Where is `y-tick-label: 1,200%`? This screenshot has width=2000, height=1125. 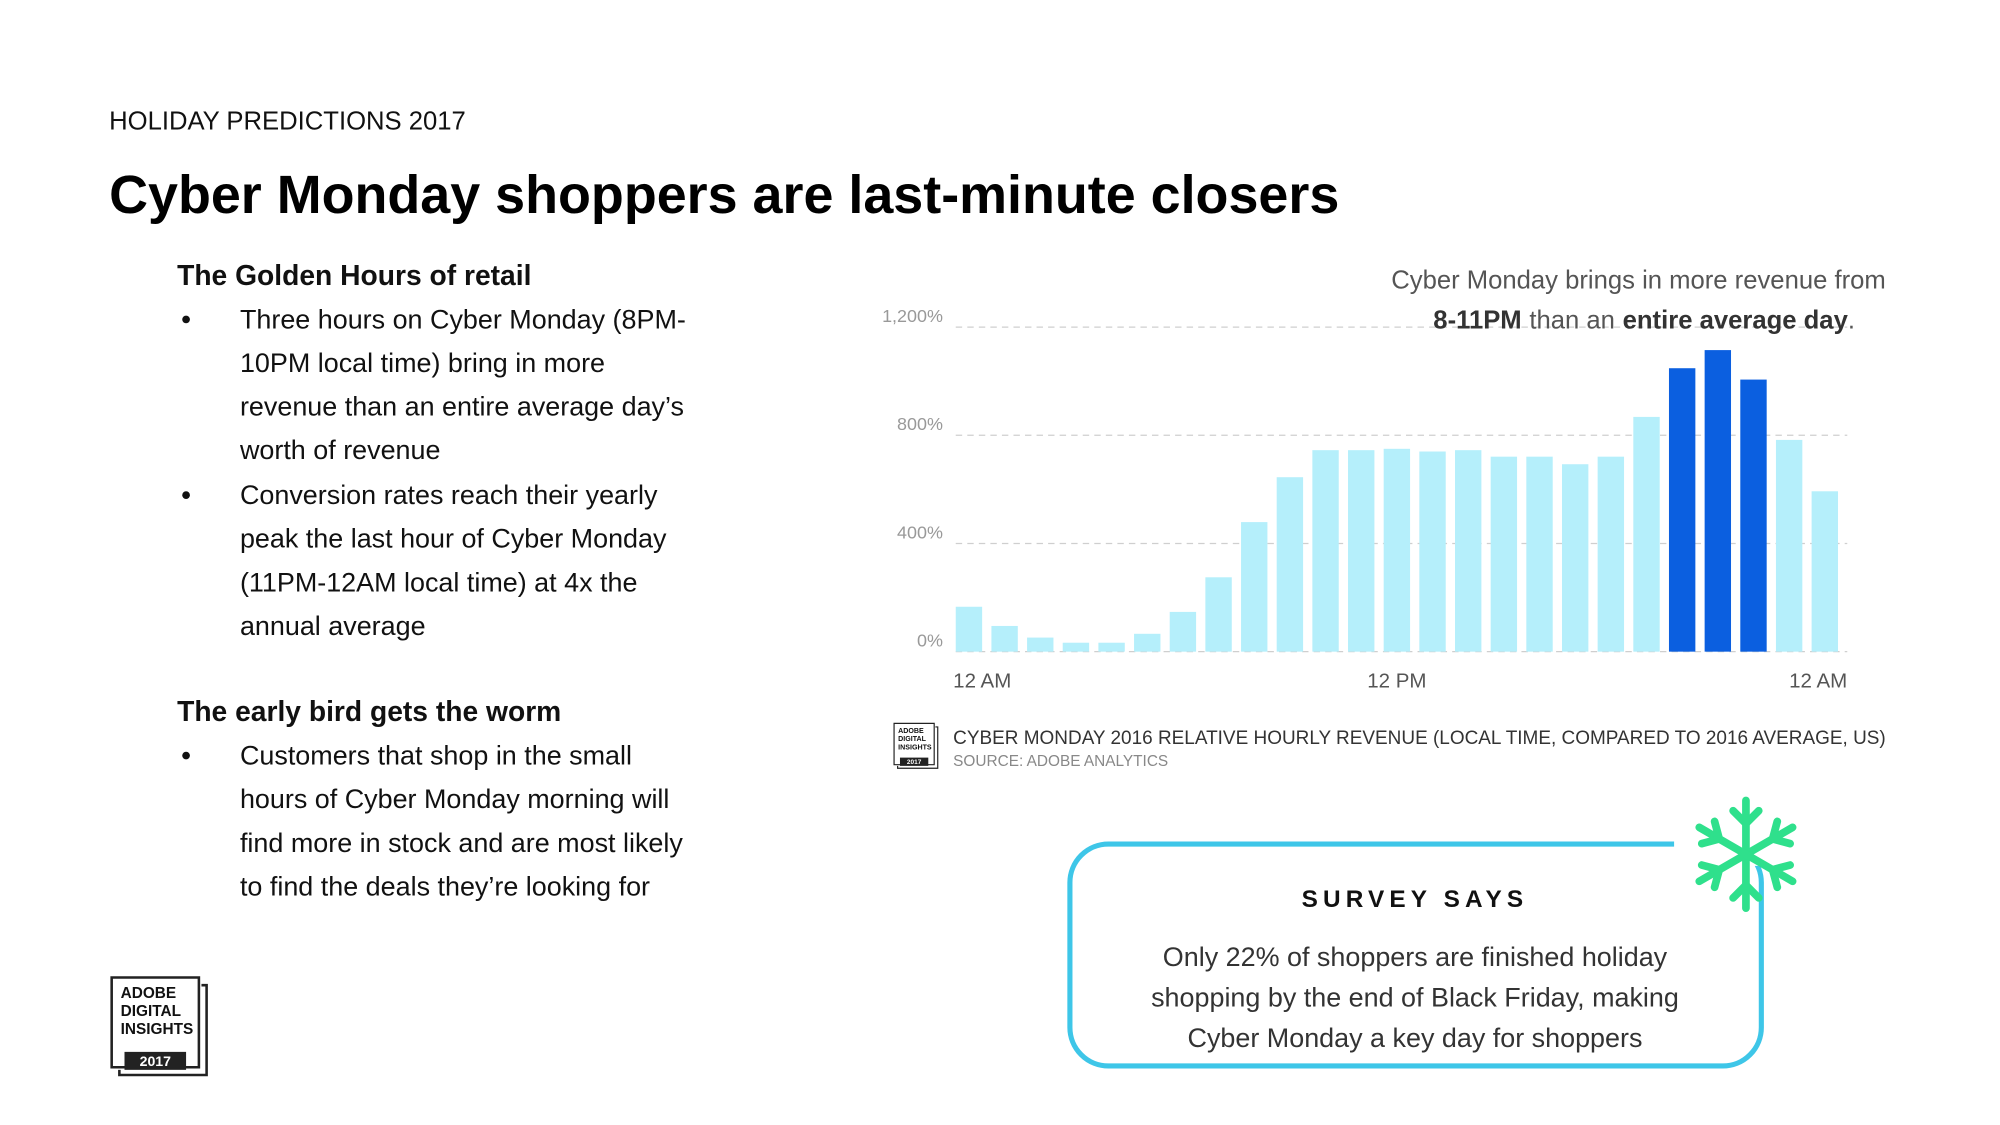 y-tick-label: 1,200% is located at coordinates (912, 316).